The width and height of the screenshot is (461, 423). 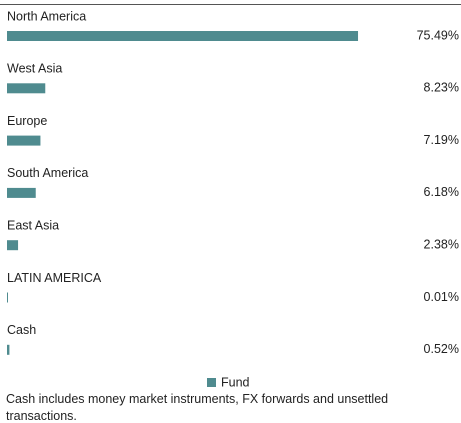 I want to click on category-label: West Asia, so click(x=34, y=69).